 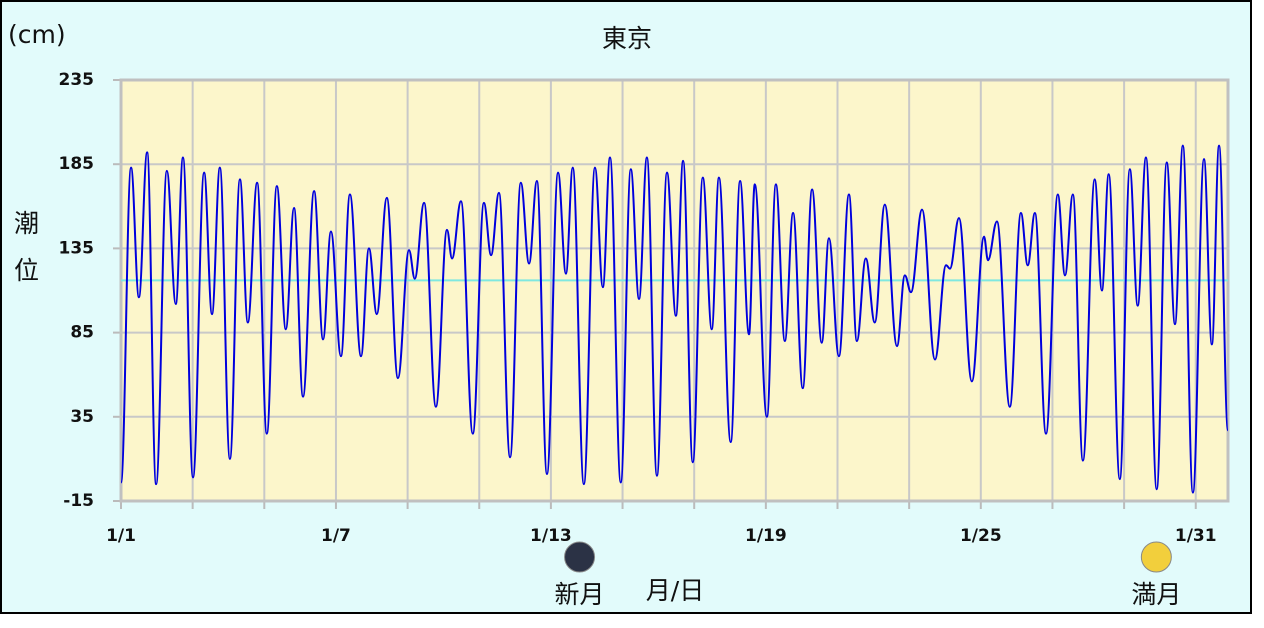 What do you see at coordinates (981, 536) in the screenshot?
I see `x-tick-label: 1/25` at bounding box center [981, 536].